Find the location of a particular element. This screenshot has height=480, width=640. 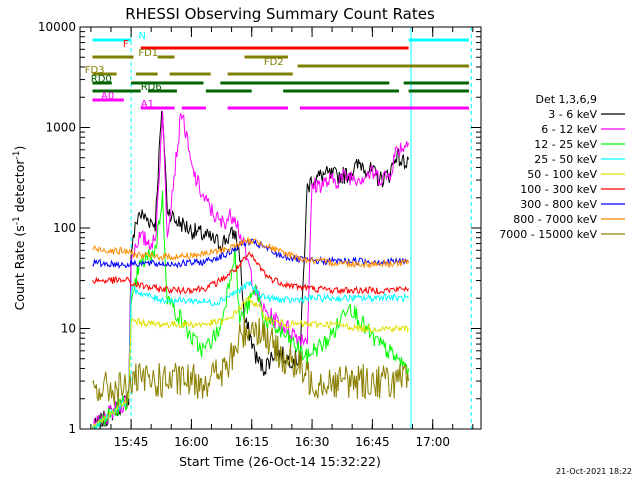

x-axis-label: Start Time (26-Oct-14 15:32:22) is located at coordinates (280, 461).